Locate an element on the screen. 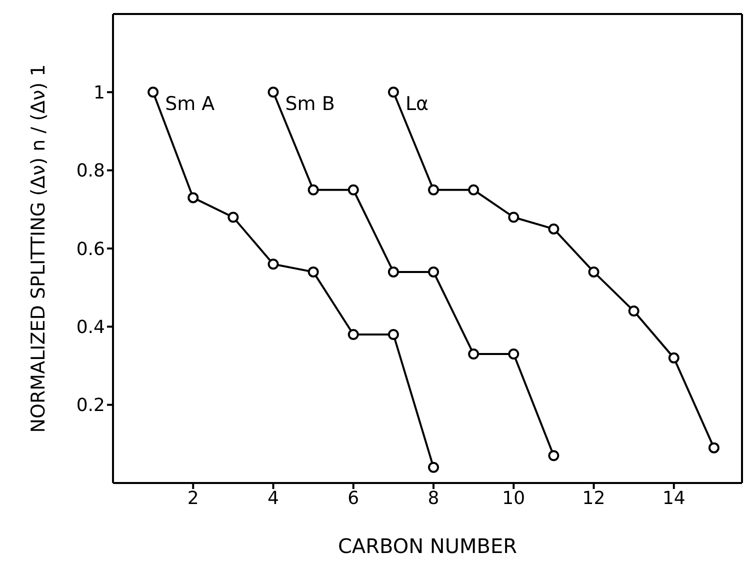  x-axis-title: CARBON NUMBER is located at coordinates (428, 546).